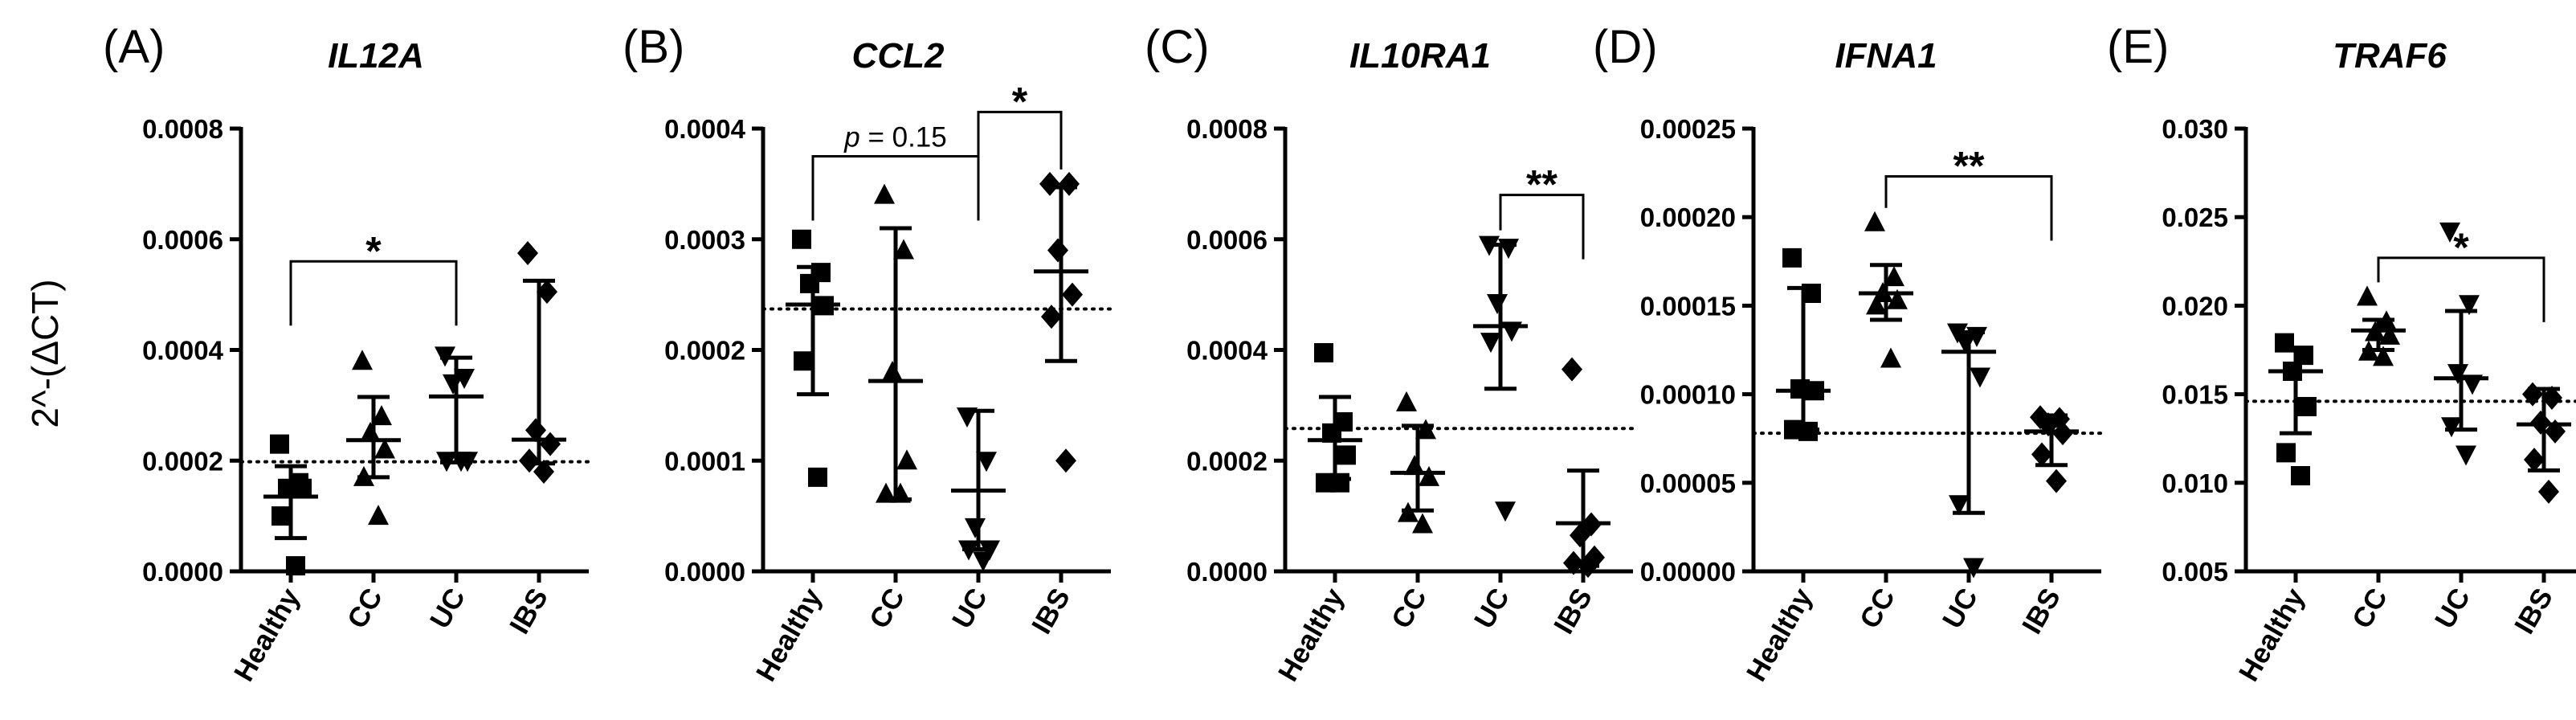 Image resolution: width=2576 pixels, height=720 pixels. I want to click on panel-title: CCL2, so click(898, 56).